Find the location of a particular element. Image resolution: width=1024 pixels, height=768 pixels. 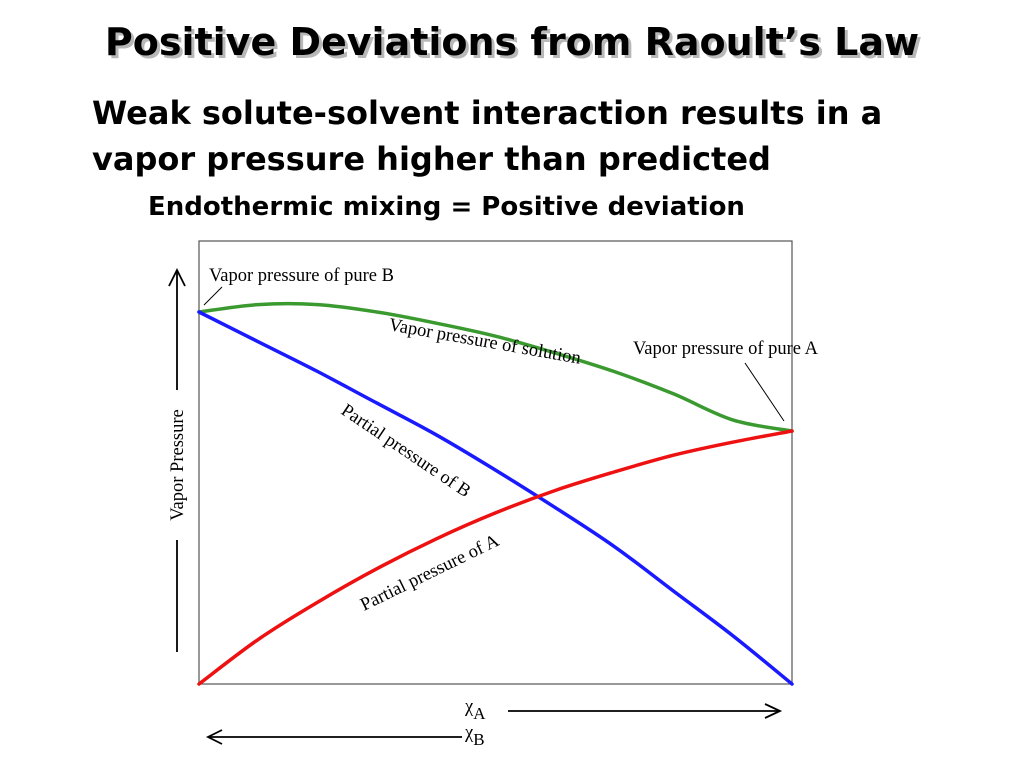

x-axis-label-a: χA is located at coordinates (475, 710).